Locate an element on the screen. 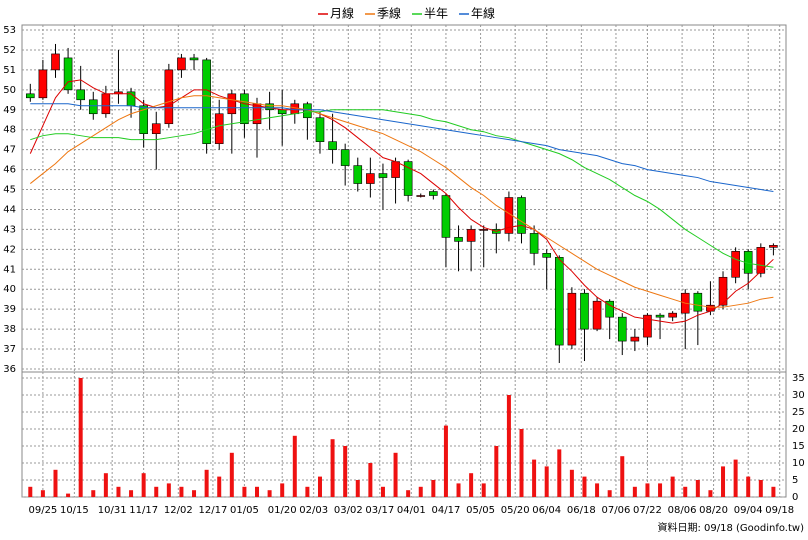 Image resolution: width=808 pixels, height=540 pixels. y2-tick-label: 35 is located at coordinates (798, 378).